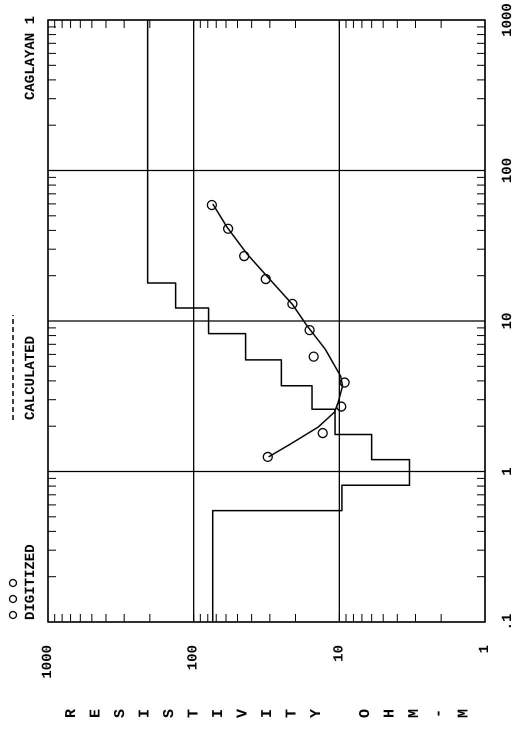  Describe the element at coordinates (508, 171) in the screenshot. I see `y-tick-label: 100` at that location.